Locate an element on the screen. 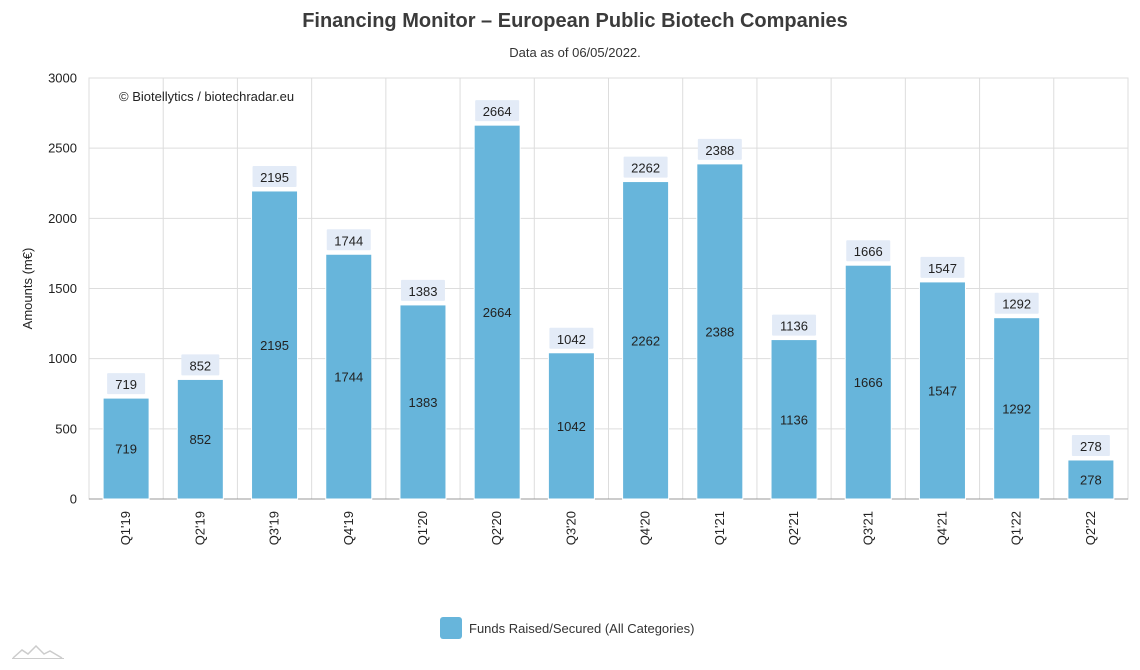 The width and height of the screenshot is (1140, 670). bar-inner-label: 2195 is located at coordinates (274, 345).